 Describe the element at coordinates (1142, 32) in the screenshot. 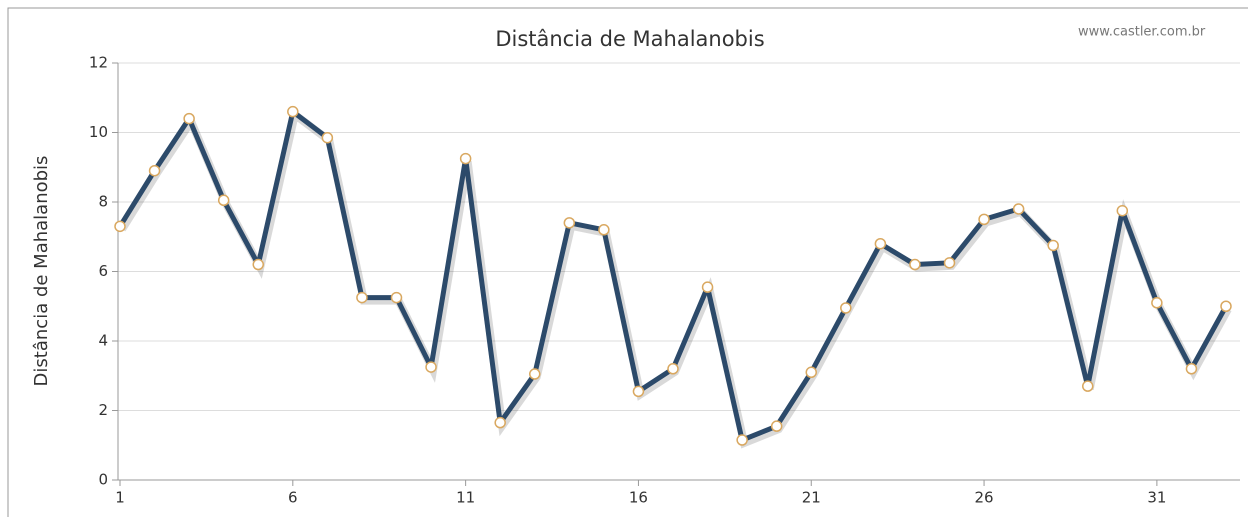

I see `credit: www.castler.com.br` at that location.